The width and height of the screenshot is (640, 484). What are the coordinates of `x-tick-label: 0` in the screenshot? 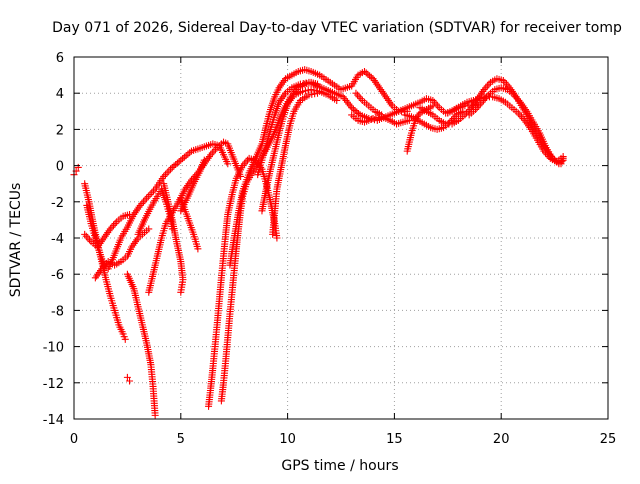 It's located at (74, 439).